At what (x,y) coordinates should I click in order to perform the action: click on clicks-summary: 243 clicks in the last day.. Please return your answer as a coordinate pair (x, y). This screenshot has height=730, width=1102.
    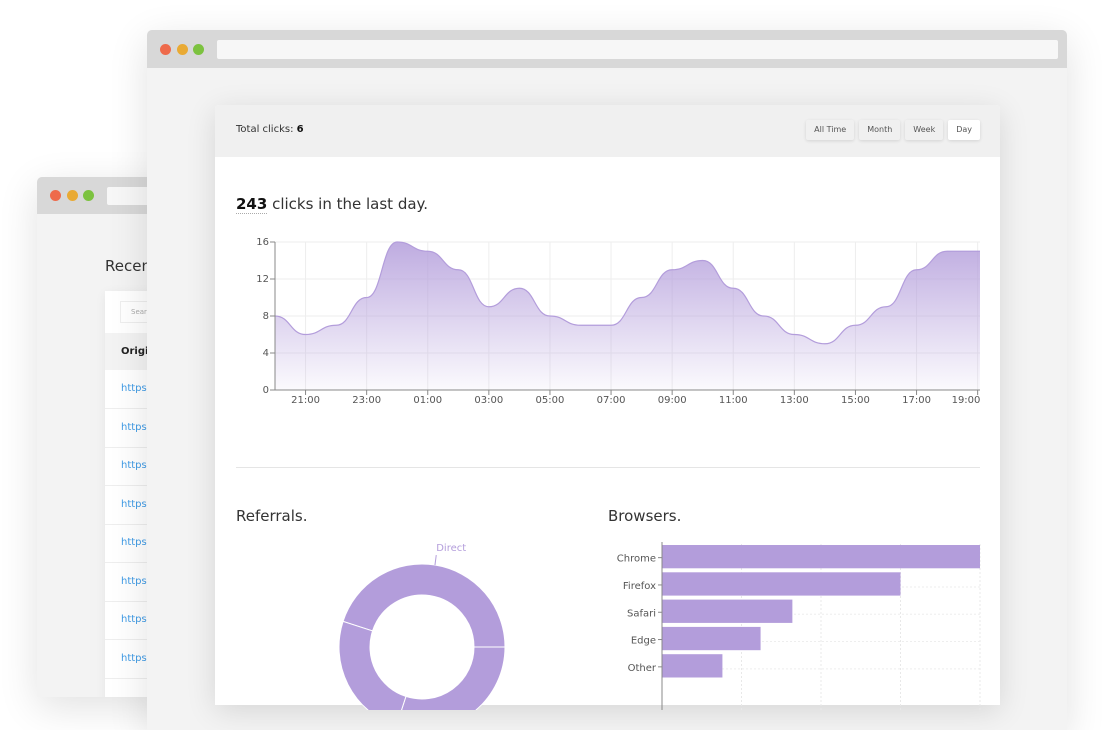
    Looking at the image, I should click on (332, 204).